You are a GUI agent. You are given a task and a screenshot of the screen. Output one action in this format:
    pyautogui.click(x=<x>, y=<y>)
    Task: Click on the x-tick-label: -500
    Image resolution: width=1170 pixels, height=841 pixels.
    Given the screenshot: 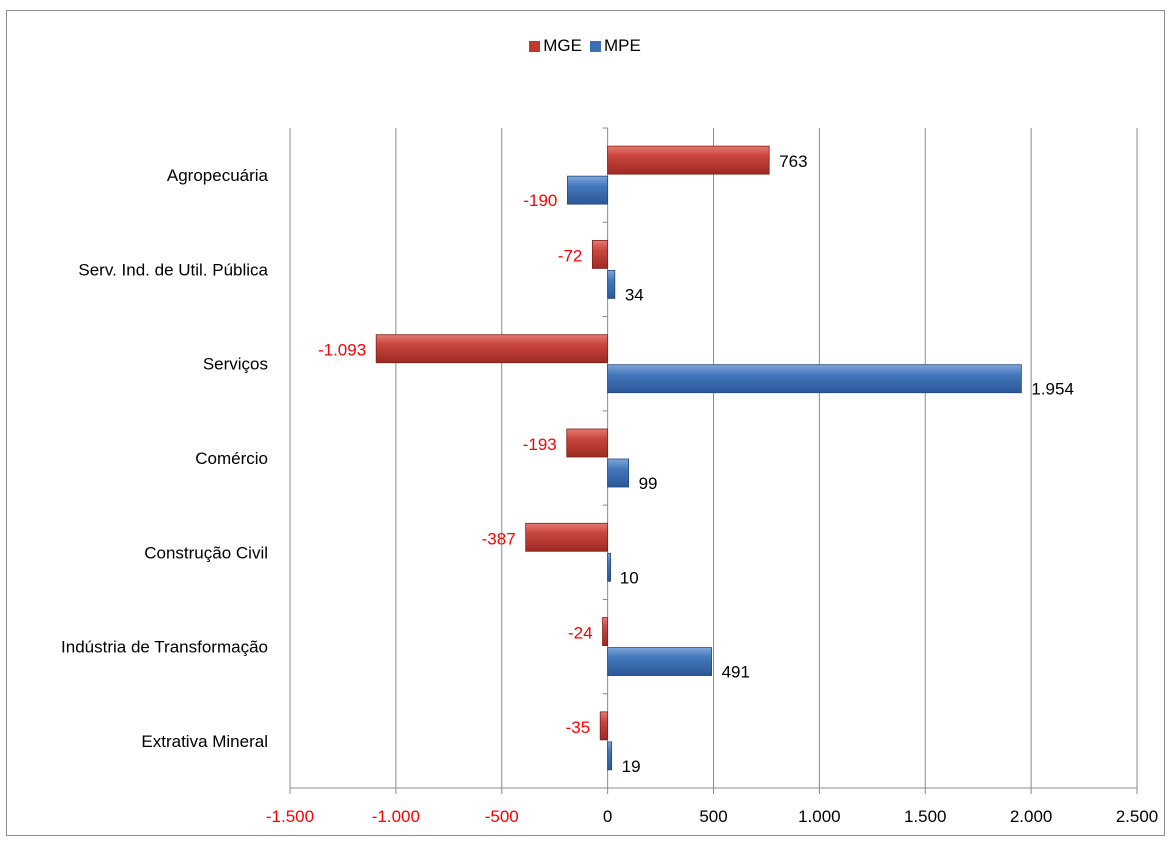 What is the action you would take?
    pyautogui.click(x=502, y=816)
    